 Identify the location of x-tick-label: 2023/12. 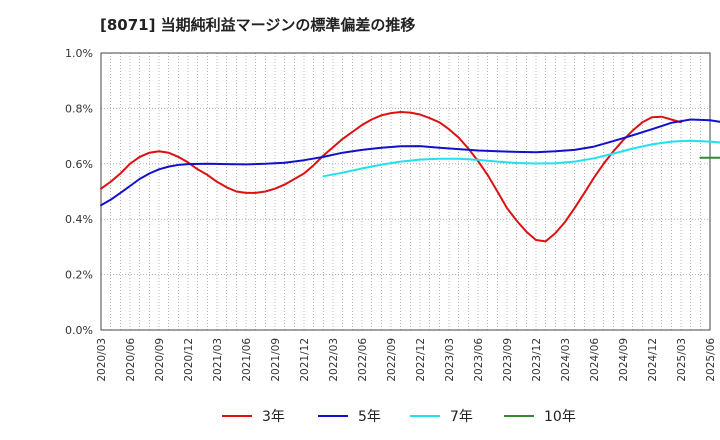
(537, 360).